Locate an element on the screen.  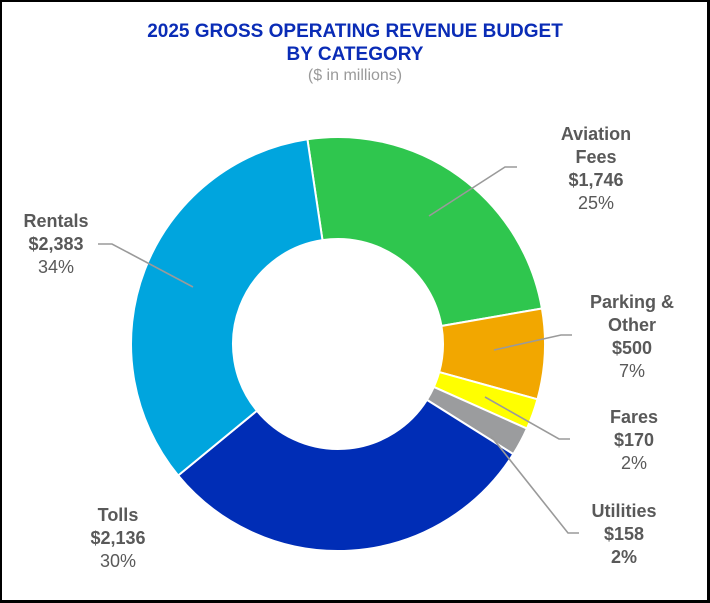
label-parking-other: Parking & Other $500 7% is located at coordinates (632, 337).